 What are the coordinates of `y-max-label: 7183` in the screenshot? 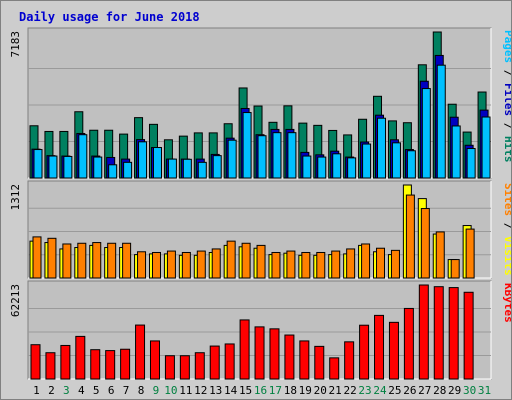 It's located at (15, 44).